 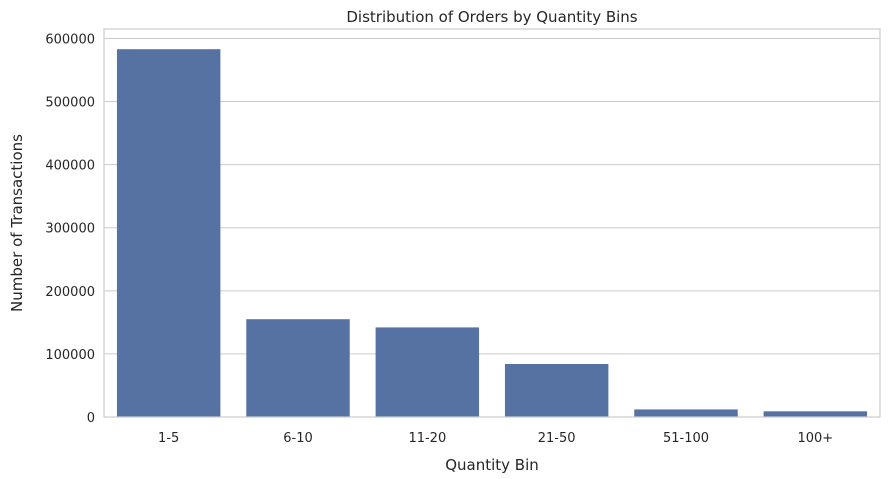 What do you see at coordinates (298, 438) in the screenshot?
I see `x-tick-label: 6-10` at bounding box center [298, 438].